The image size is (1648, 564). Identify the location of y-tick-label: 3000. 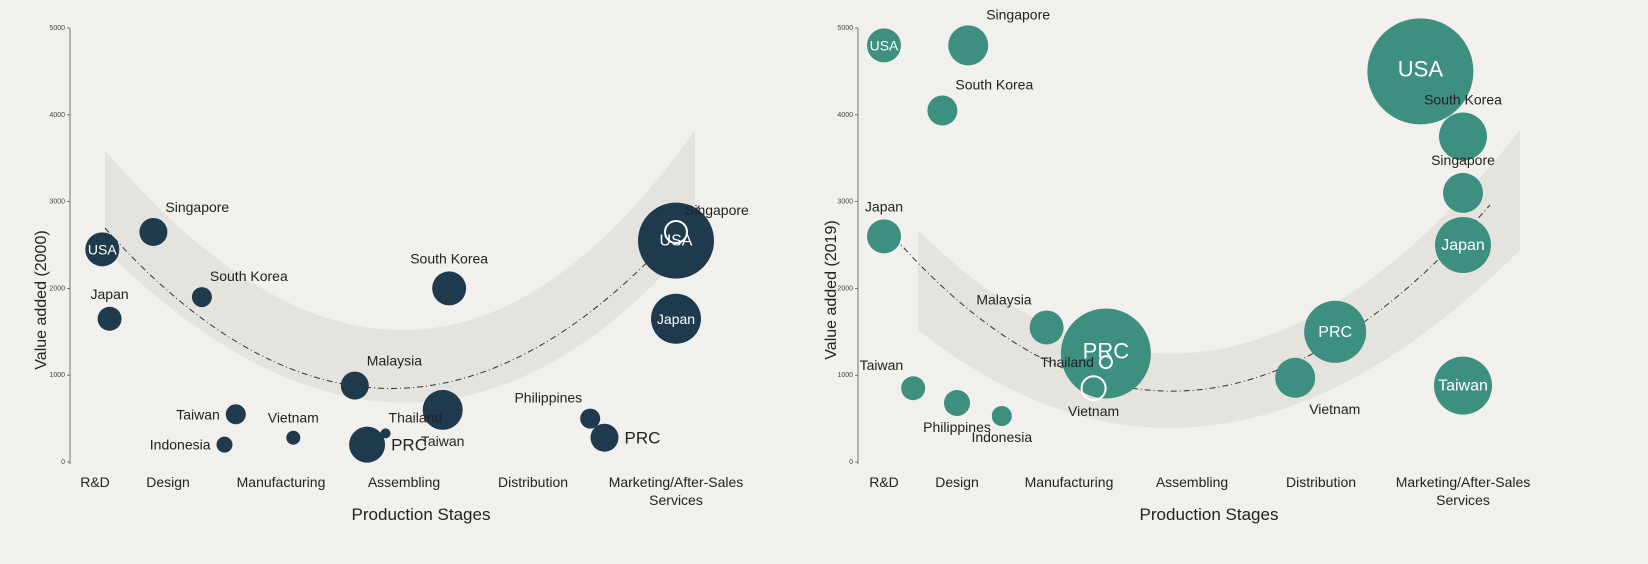
(57, 202).